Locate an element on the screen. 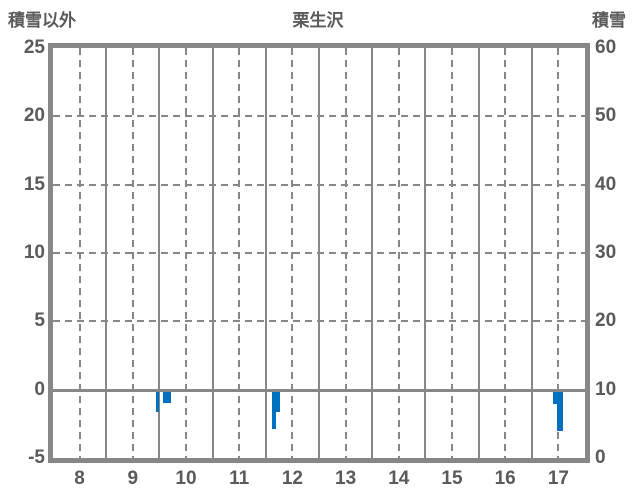 This screenshot has width=636, height=501. left-axis-tick-label: 25 is located at coordinates (34, 47).